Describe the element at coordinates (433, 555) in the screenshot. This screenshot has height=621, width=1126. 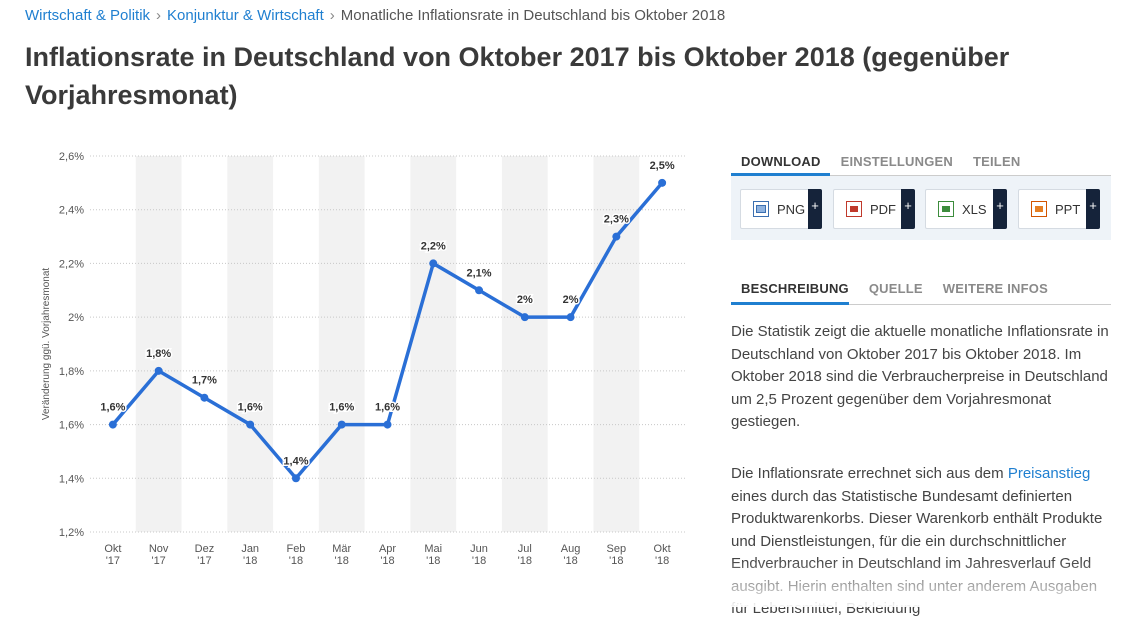
I see `x-tick-label: Mai '18` at that location.